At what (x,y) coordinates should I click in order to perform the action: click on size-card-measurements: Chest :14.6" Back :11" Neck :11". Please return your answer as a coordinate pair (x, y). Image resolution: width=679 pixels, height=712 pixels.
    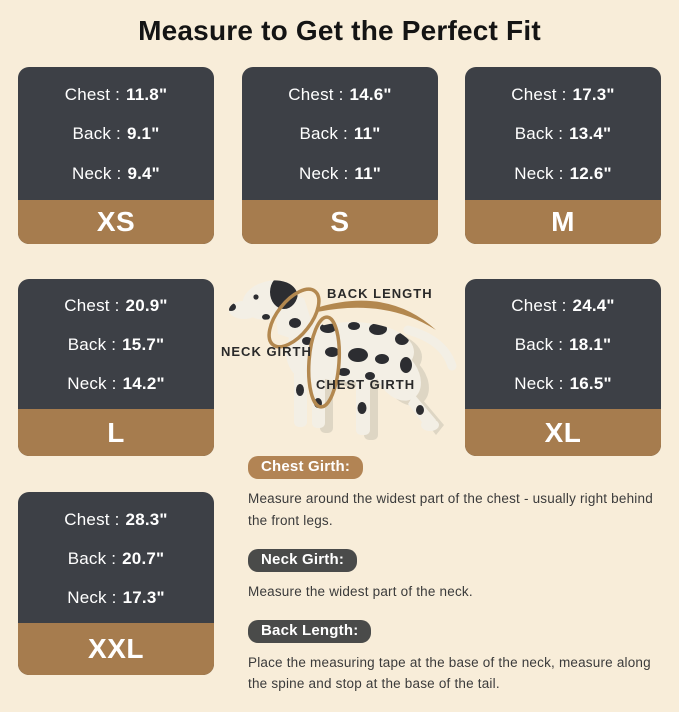
    Looking at the image, I should click on (340, 133).